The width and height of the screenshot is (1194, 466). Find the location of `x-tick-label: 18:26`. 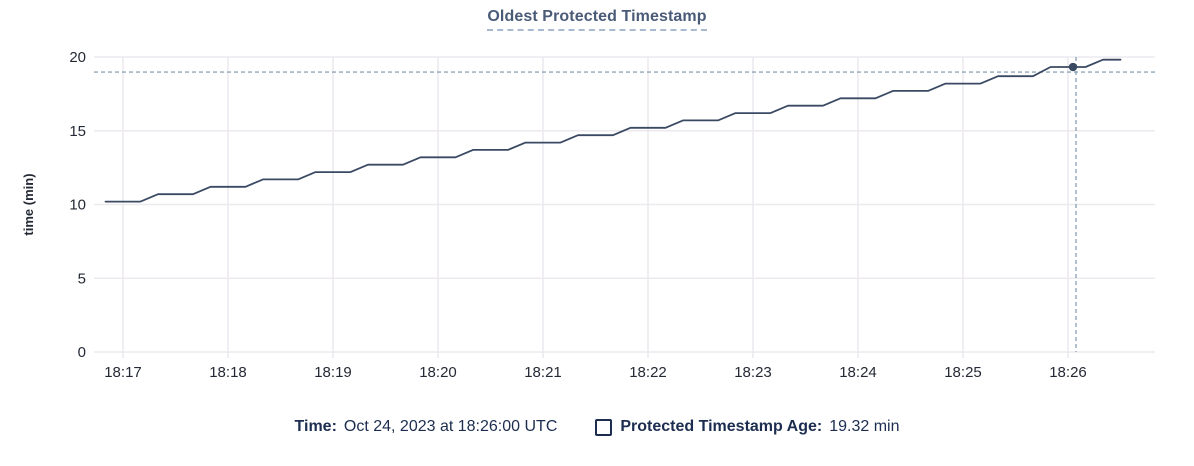

x-tick-label: 18:26 is located at coordinates (1068, 372).